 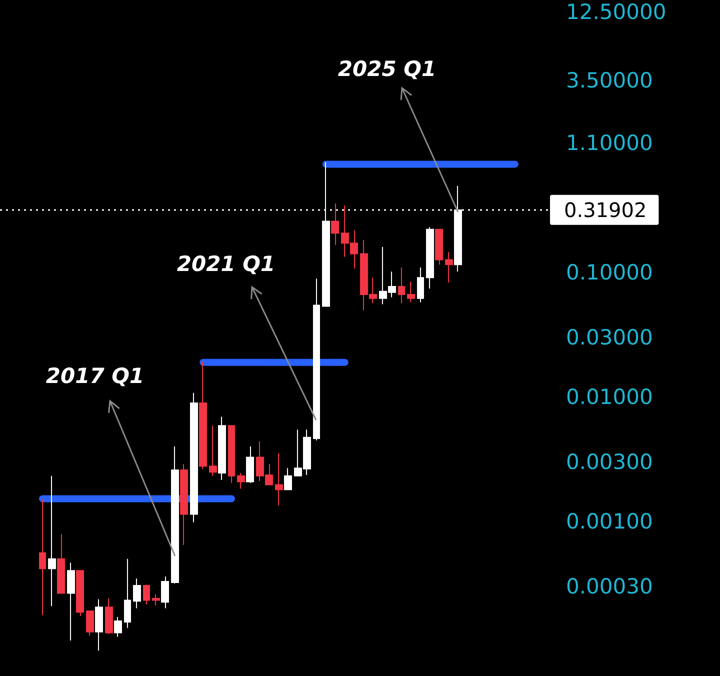 What do you see at coordinates (609, 397) in the screenshot?
I see `y-tick-label: 0.01000` at bounding box center [609, 397].